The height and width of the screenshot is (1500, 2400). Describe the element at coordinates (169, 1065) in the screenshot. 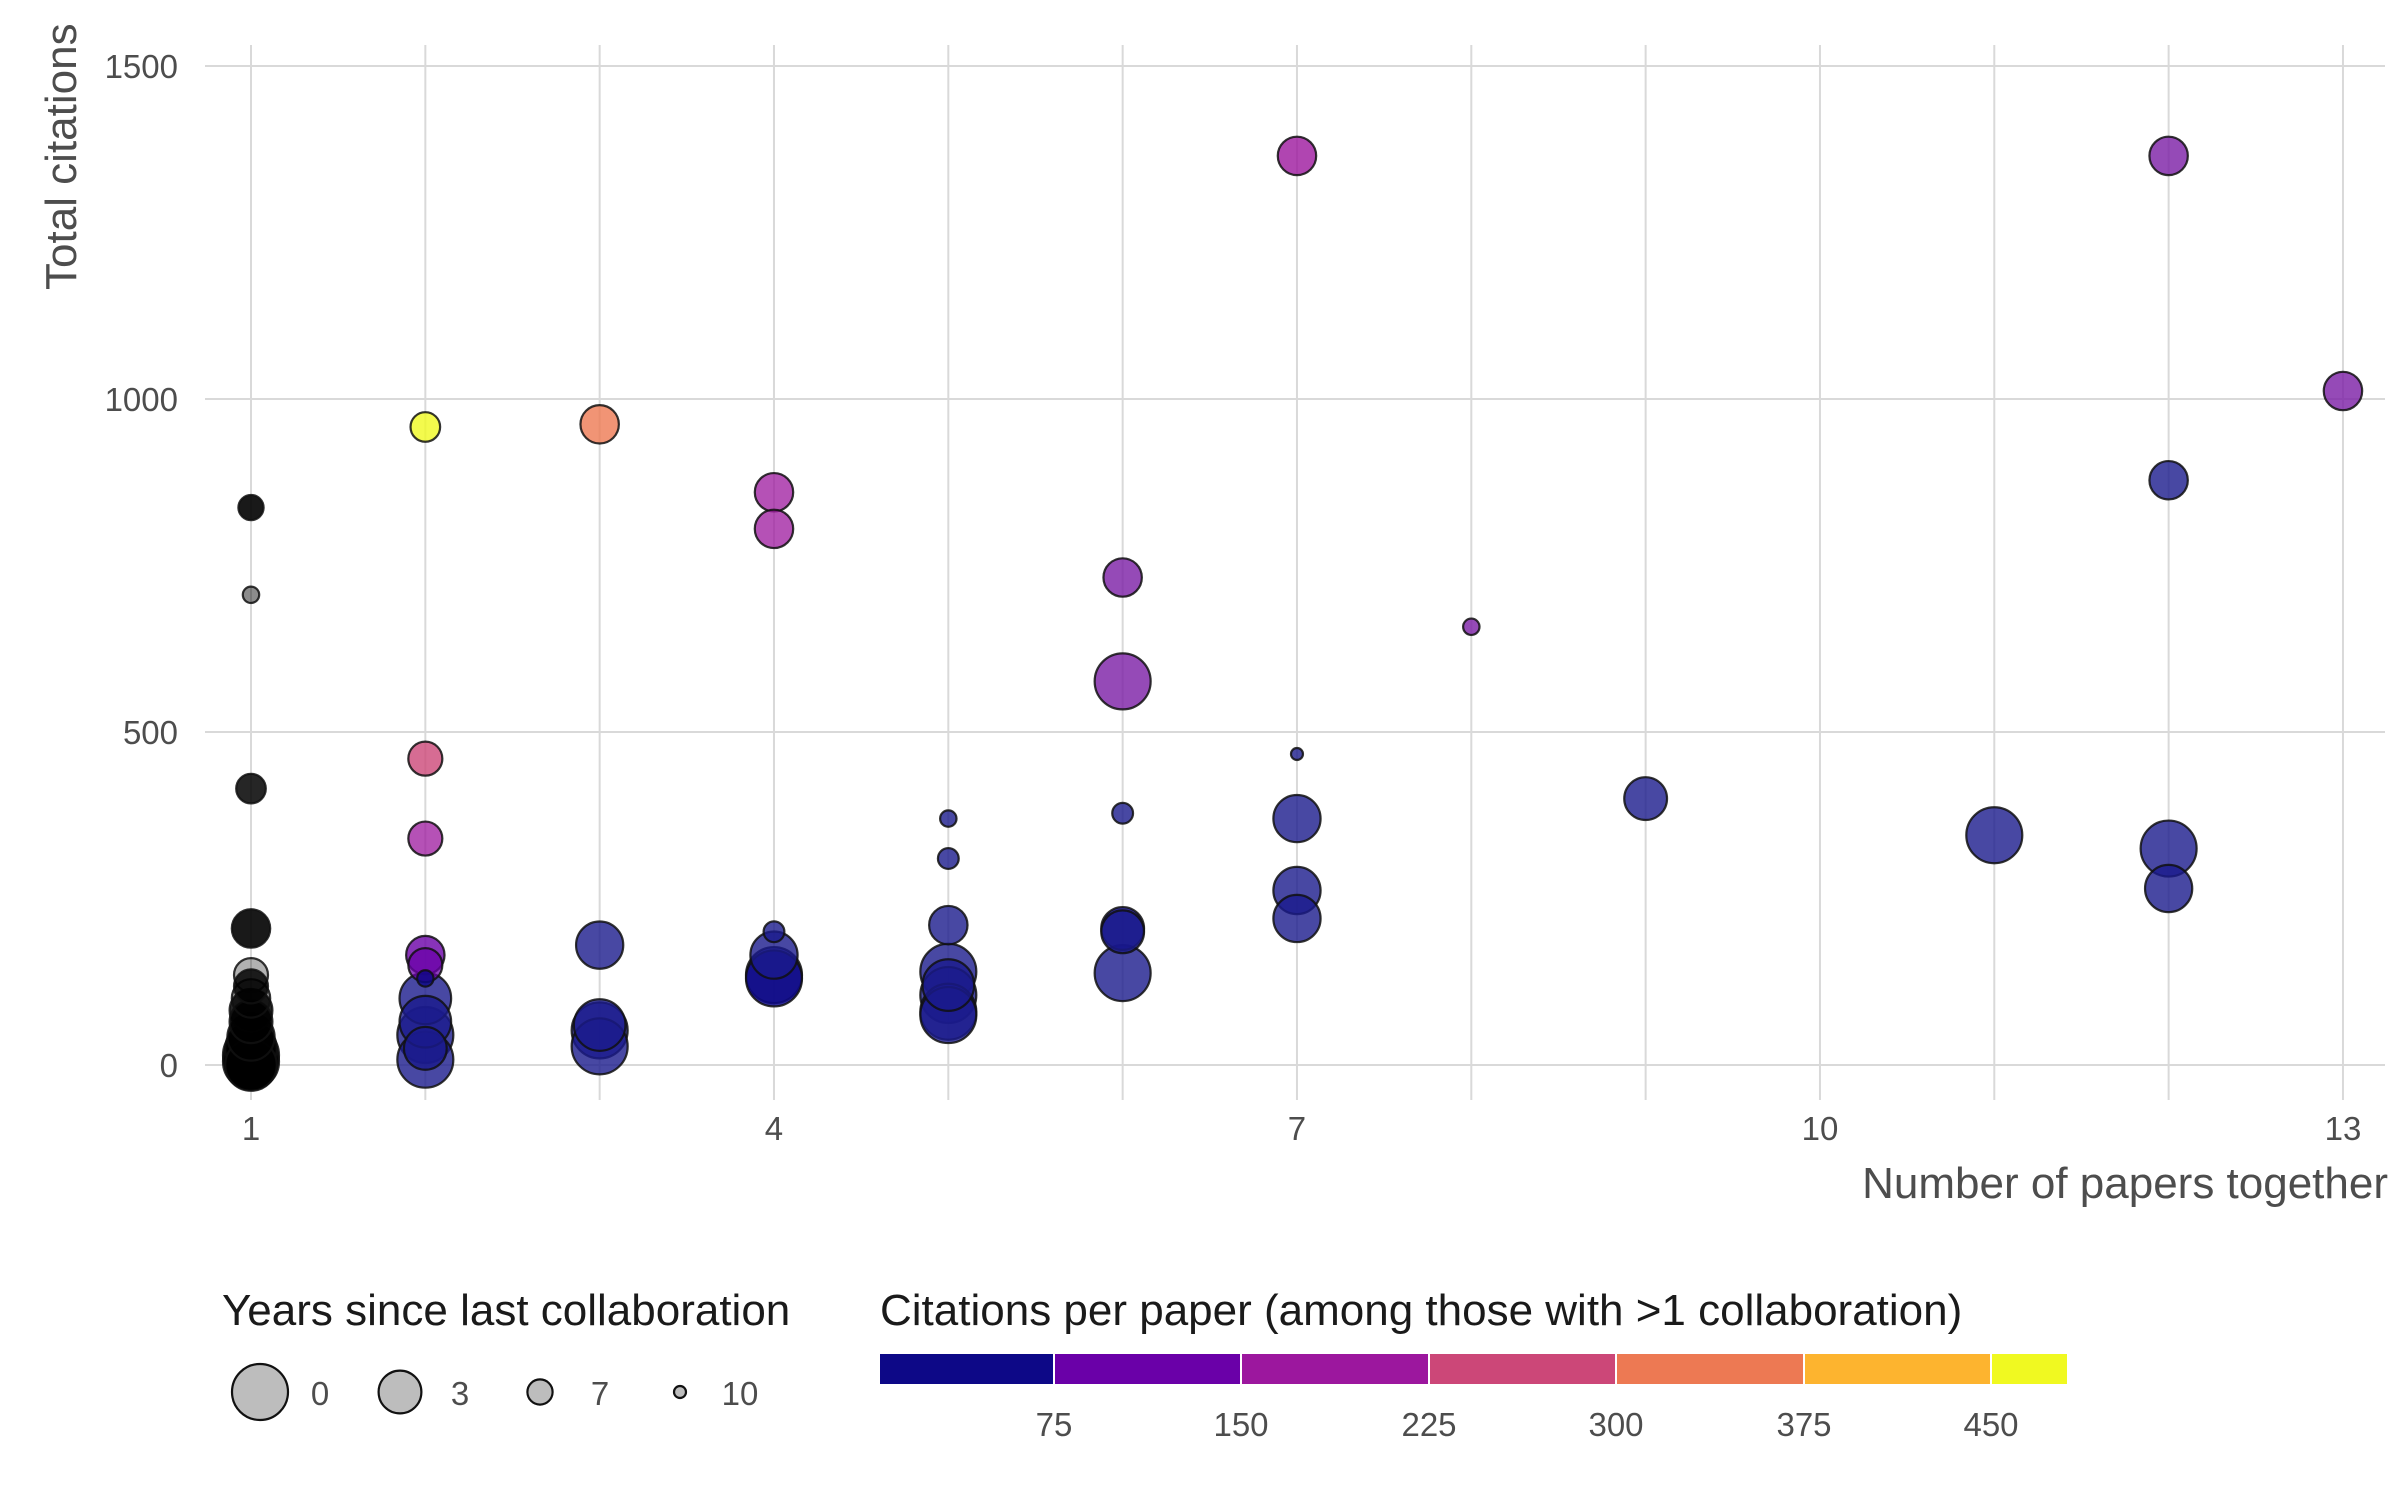

I see `y-tick-label: 0` at that location.